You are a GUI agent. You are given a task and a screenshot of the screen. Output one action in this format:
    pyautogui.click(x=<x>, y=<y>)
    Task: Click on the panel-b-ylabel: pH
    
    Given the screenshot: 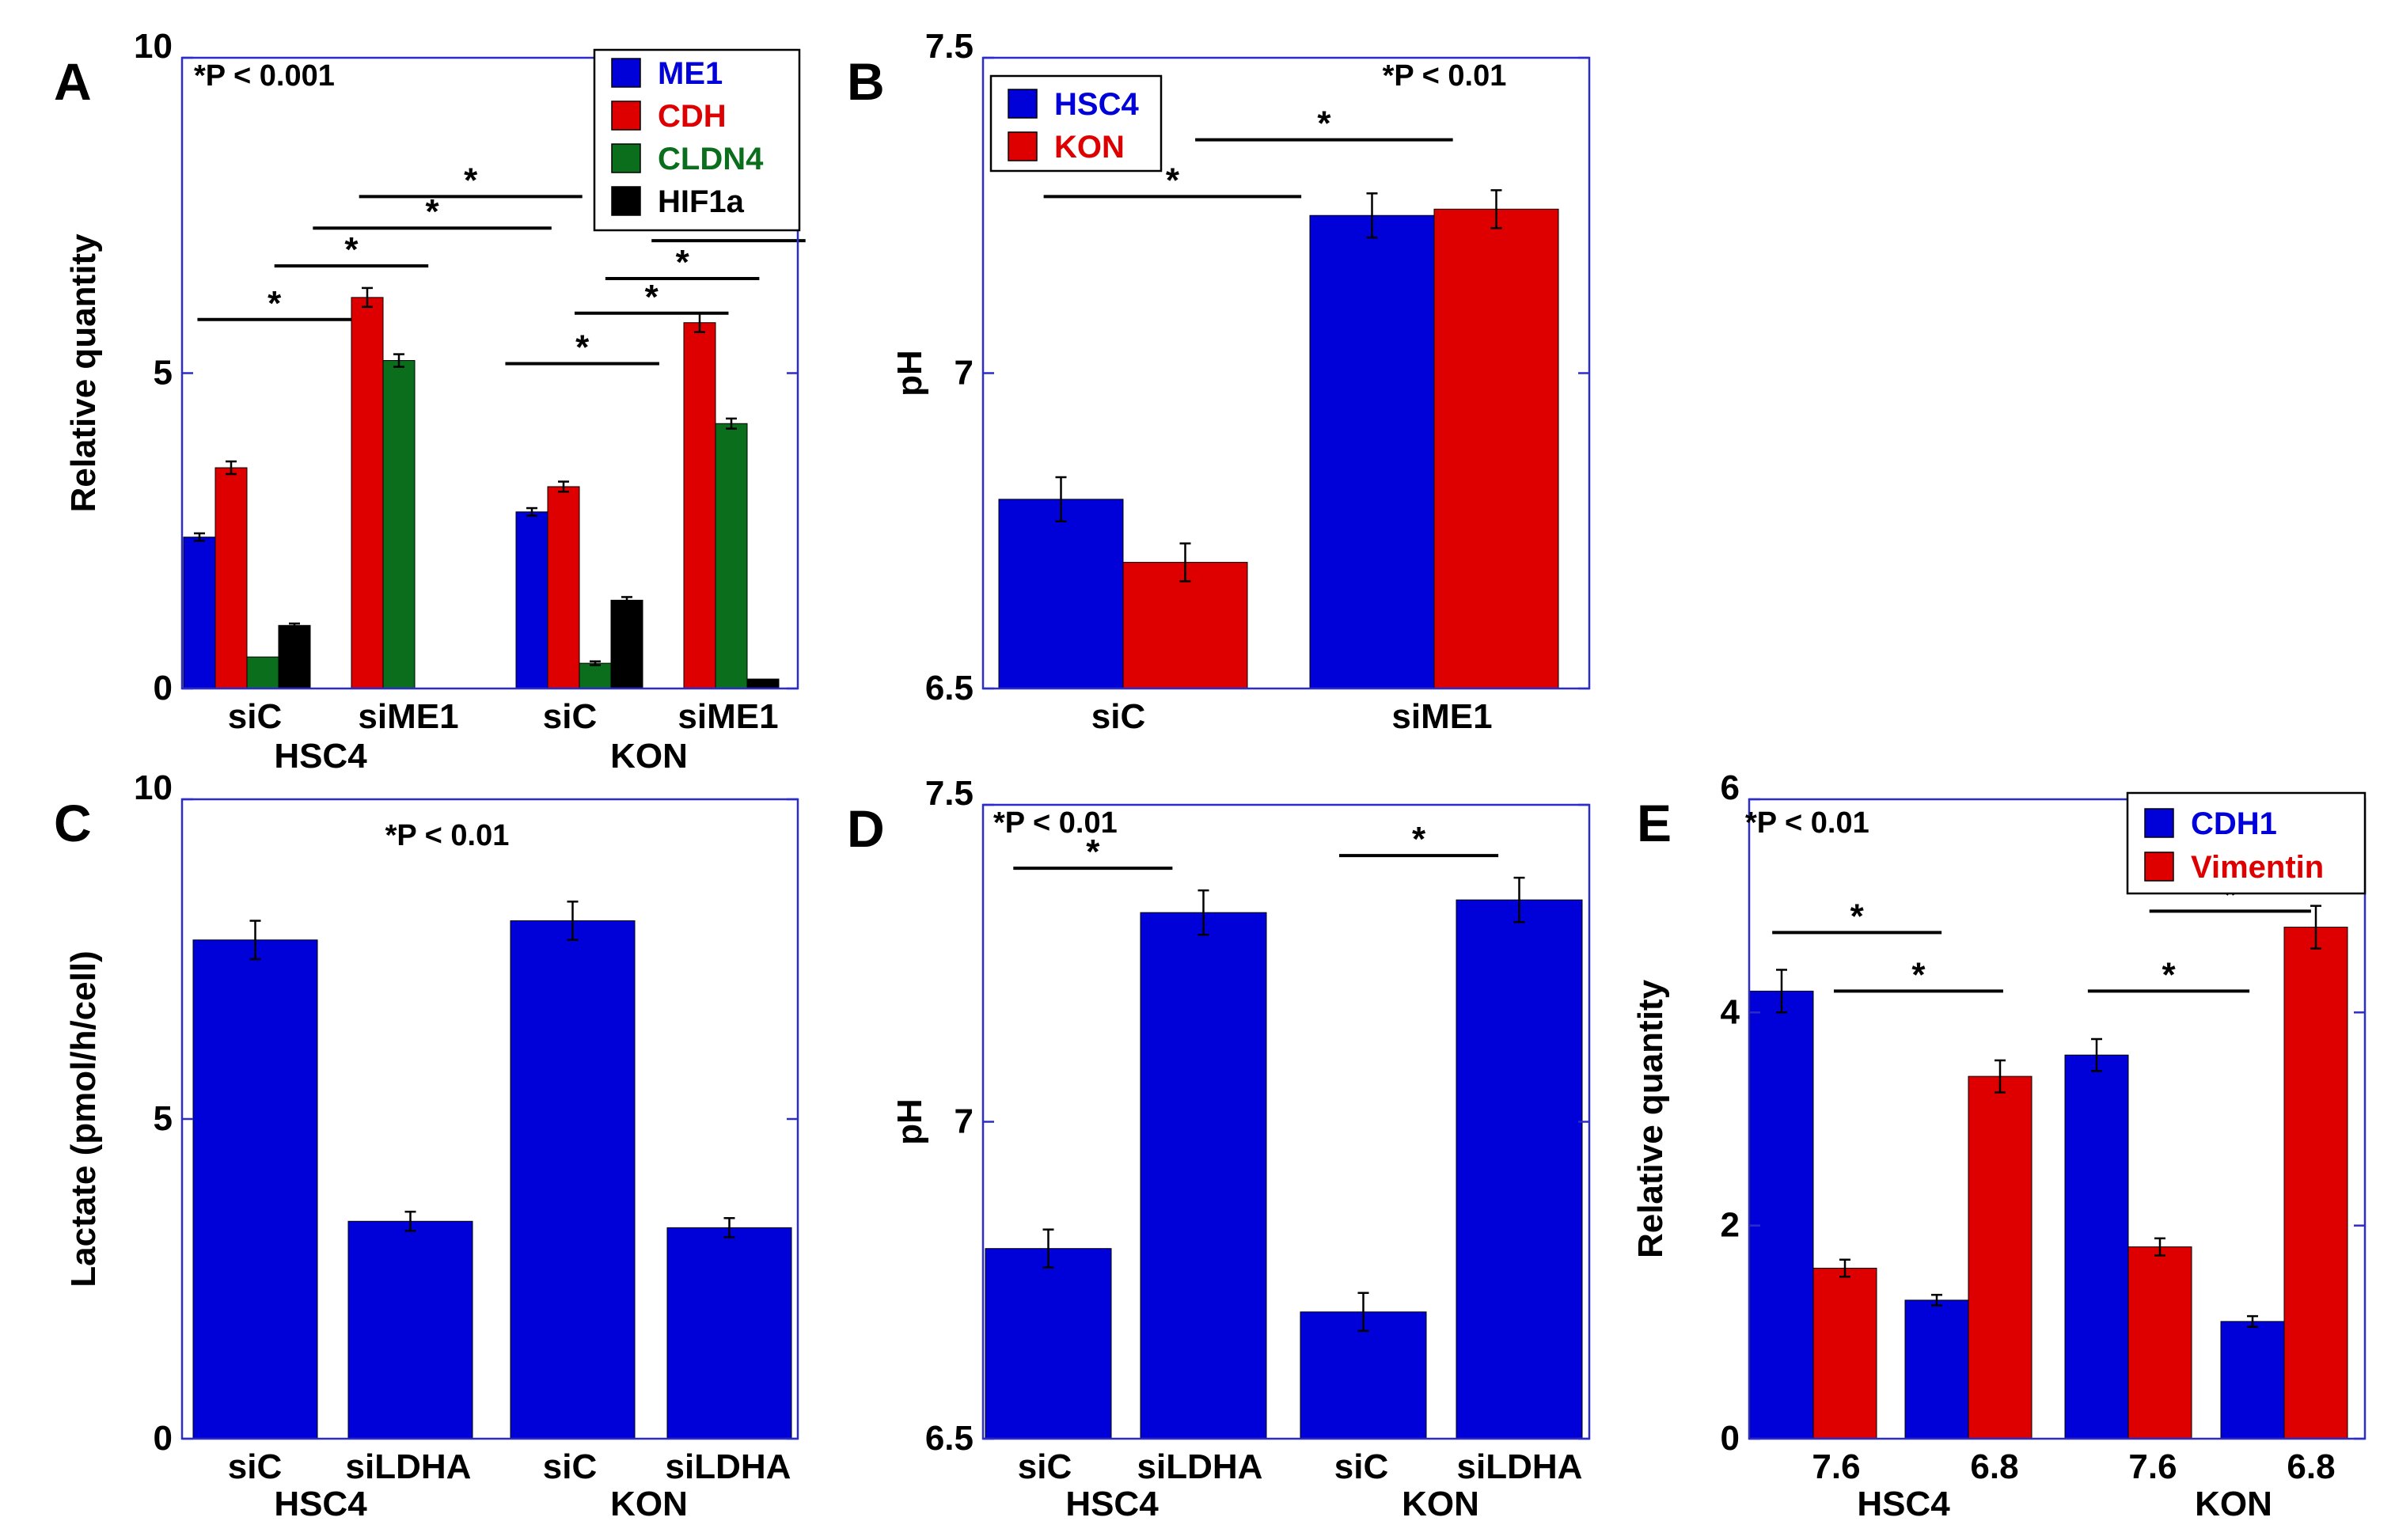 What is the action you would take?
    pyautogui.click(x=909, y=373)
    